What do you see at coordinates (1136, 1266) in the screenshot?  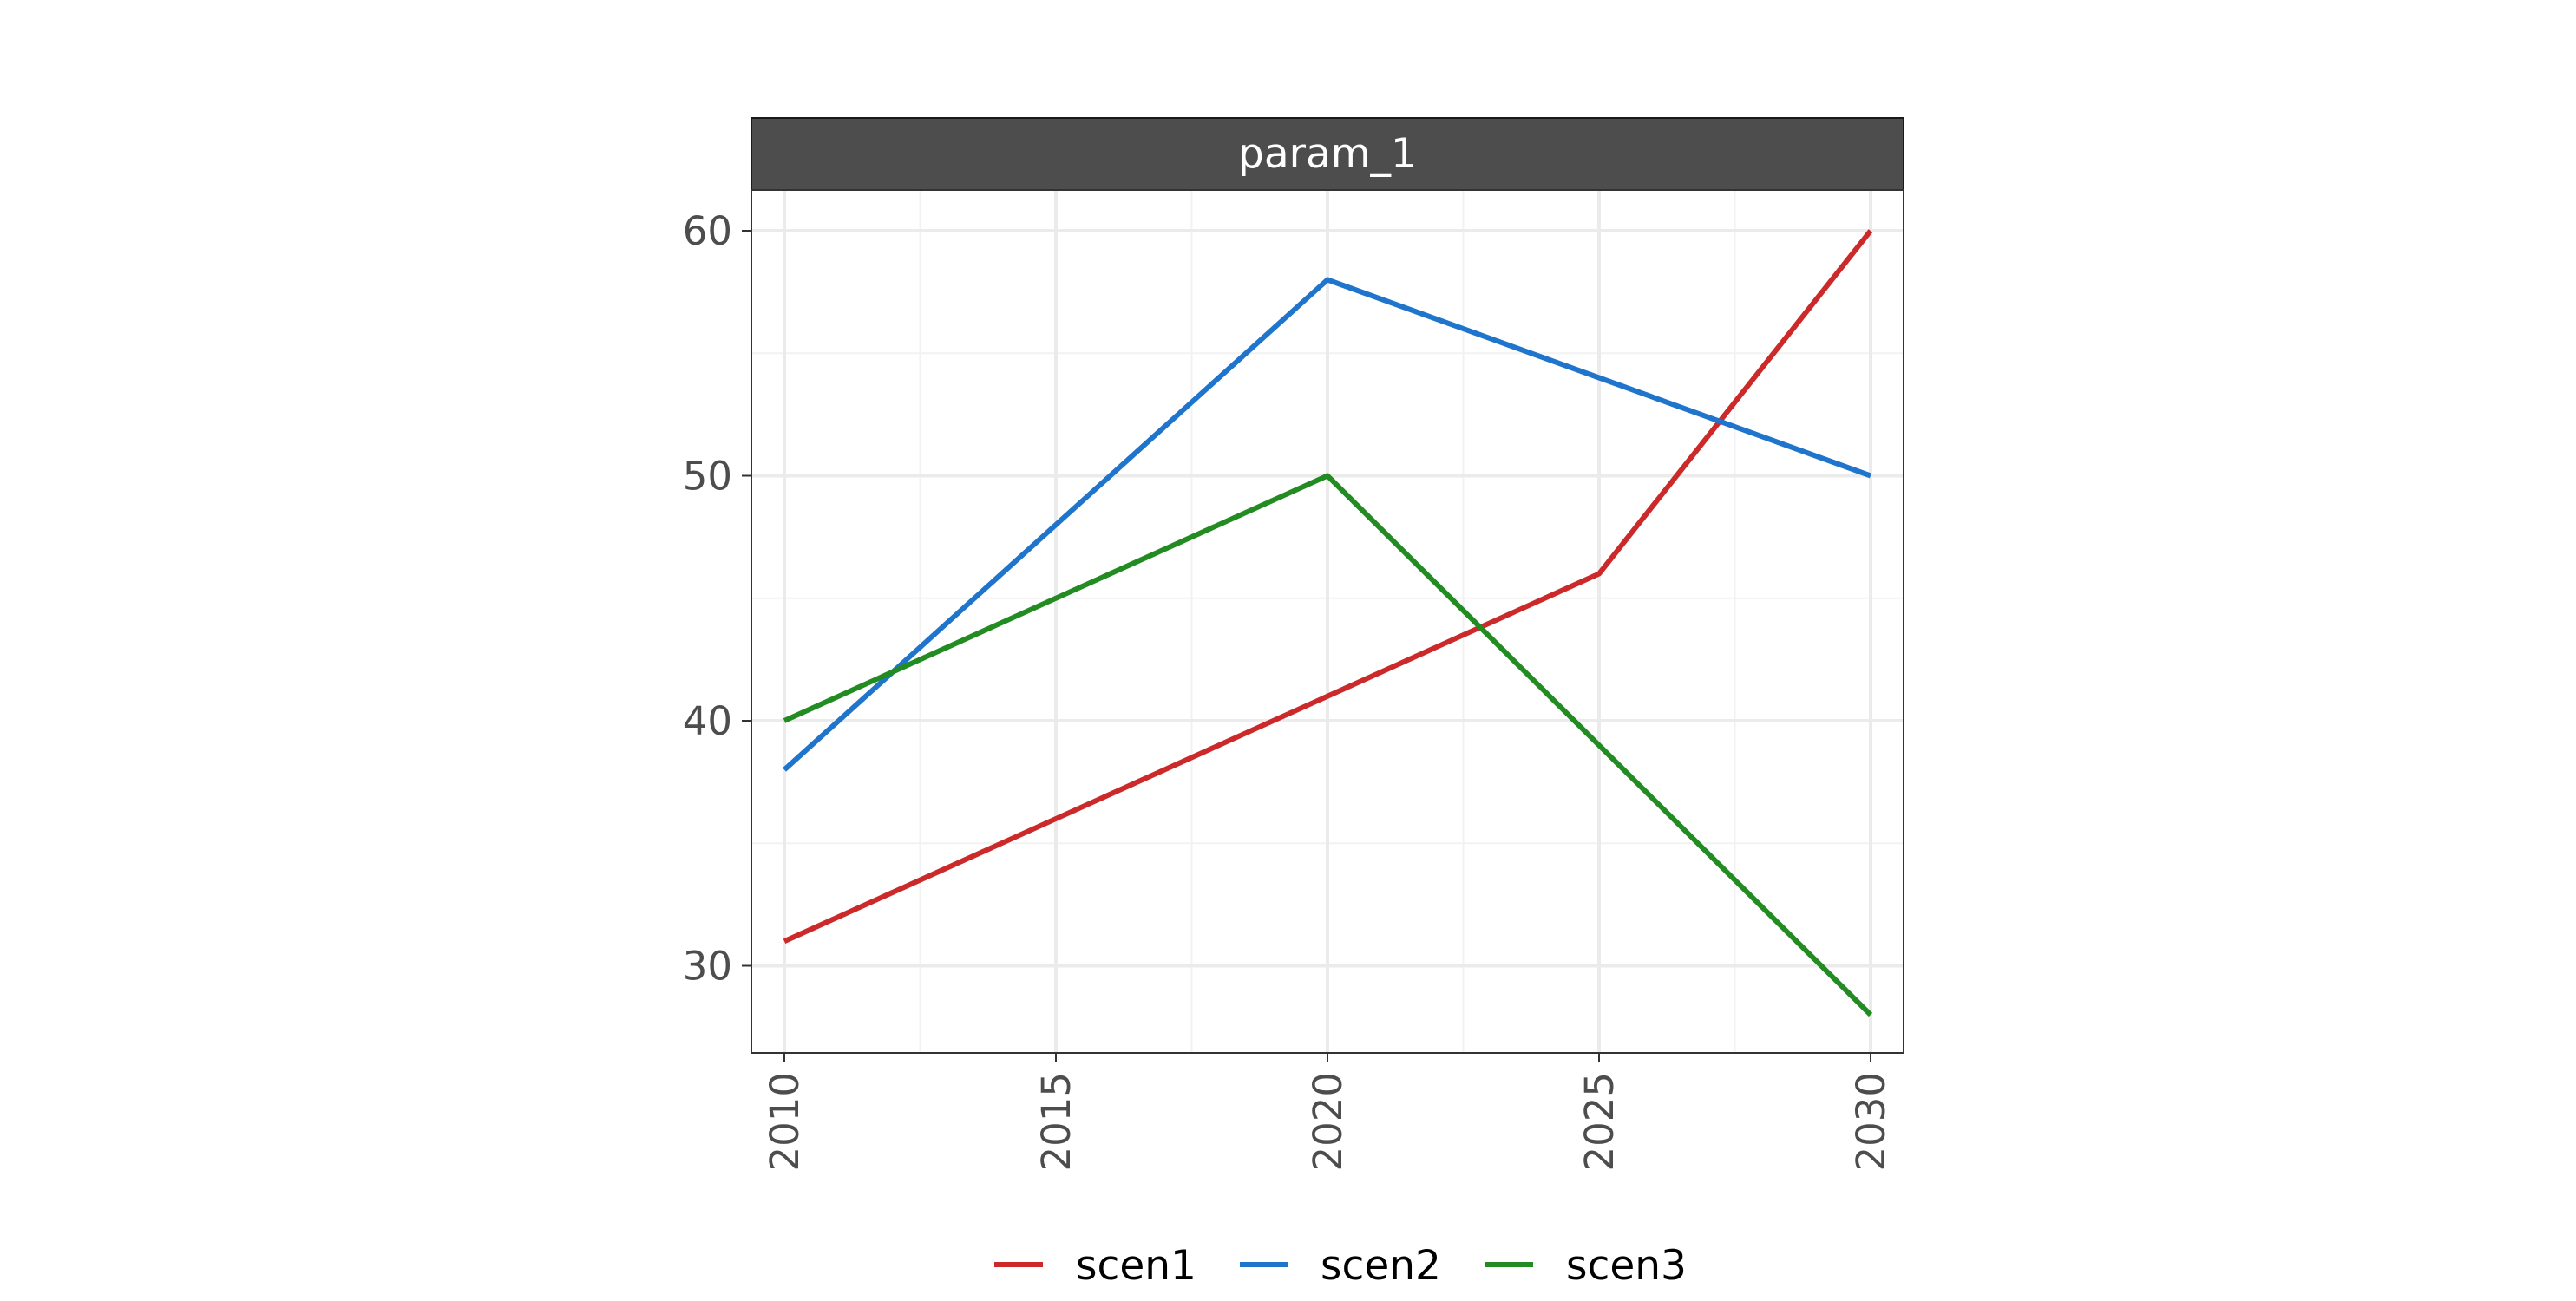 I see `legend-label-scen1: scen1` at bounding box center [1136, 1266].